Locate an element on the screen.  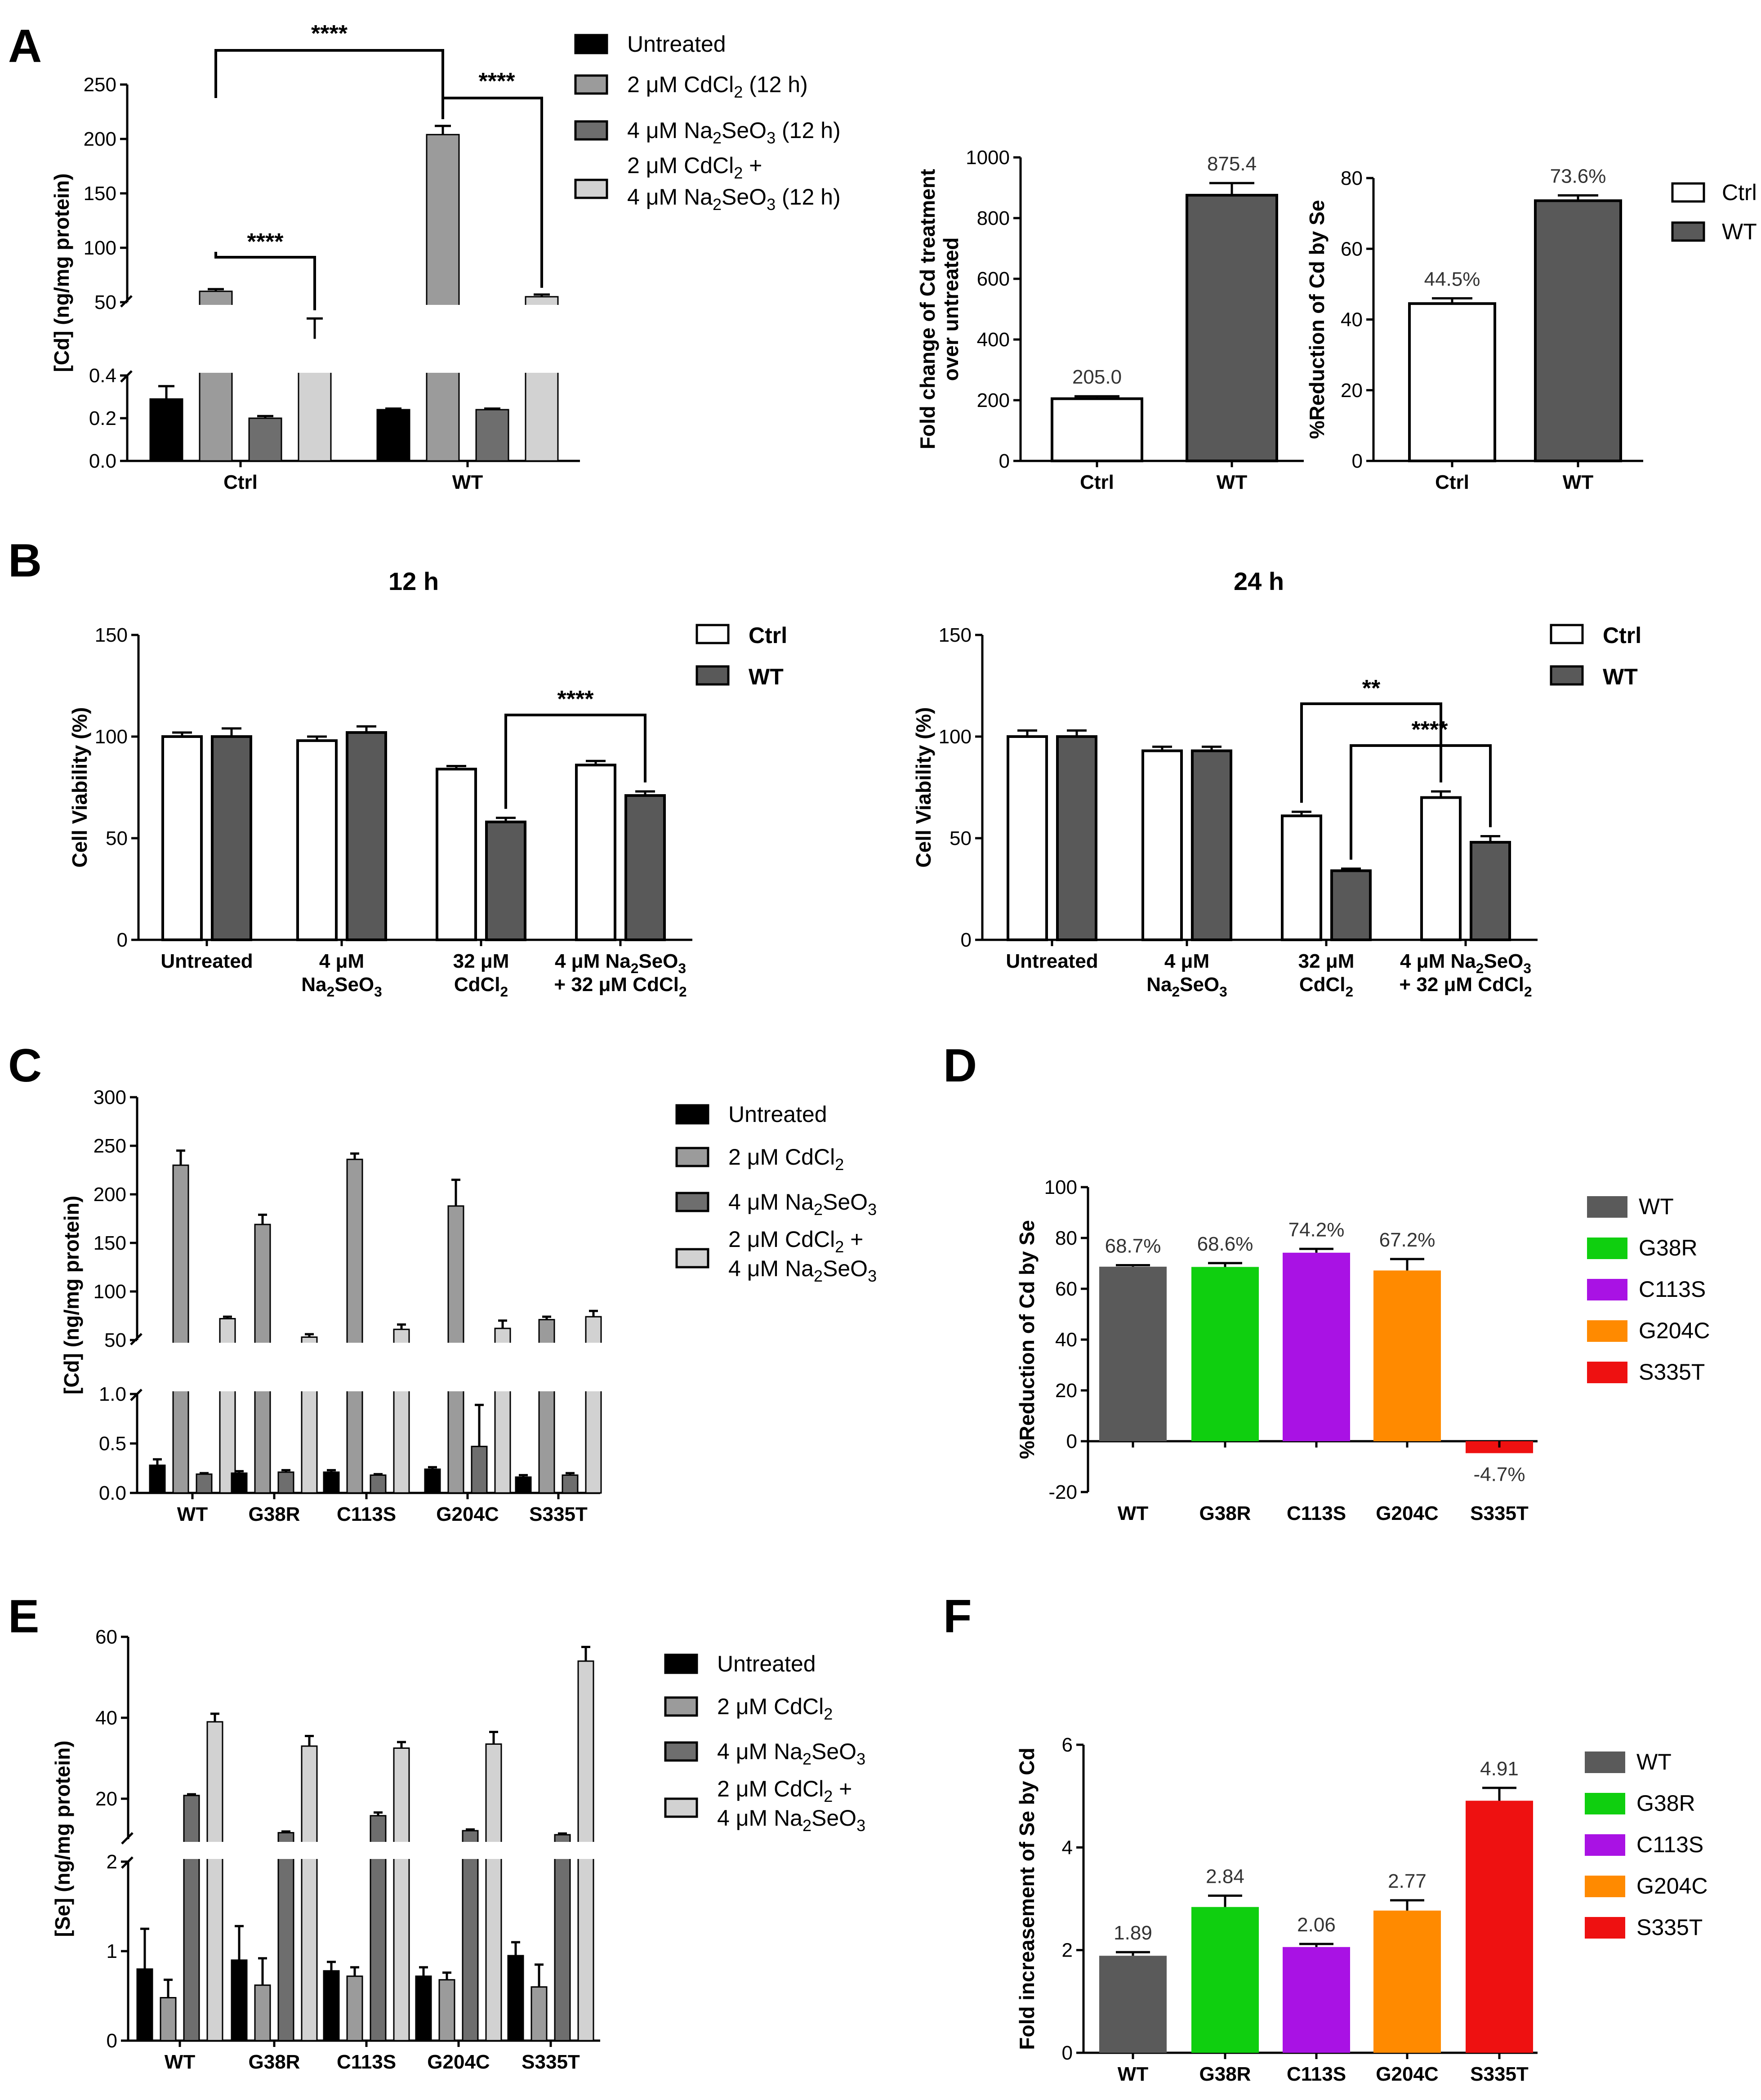
bar-g38r is located at coordinates (1225, 1354).